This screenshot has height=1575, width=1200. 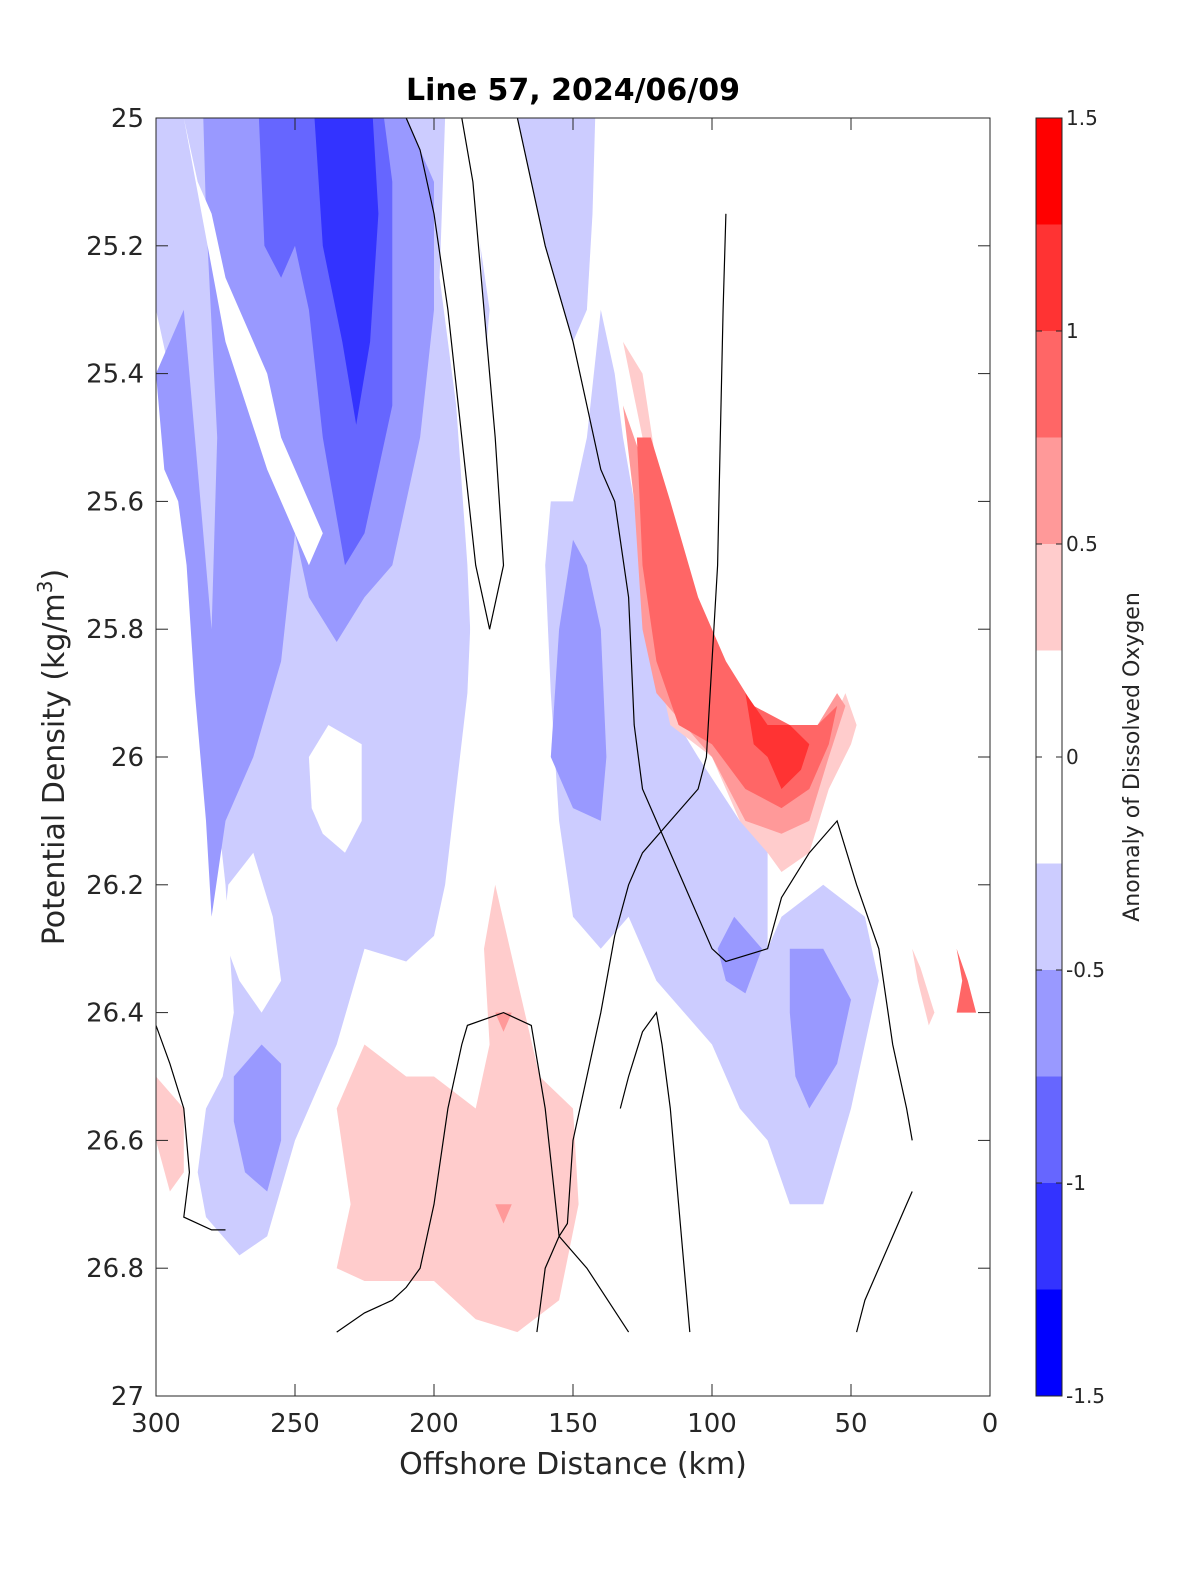 I want to click on y-tick-label: 25, so click(x=127, y=119).